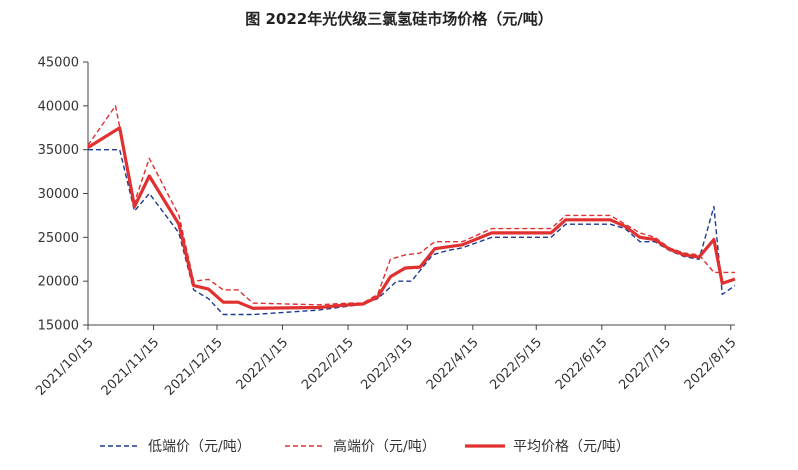 This screenshot has width=798, height=470. What do you see at coordinates (58, 282) in the screenshot?
I see `y-tick-label: 20000` at bounding box center [58, 282].